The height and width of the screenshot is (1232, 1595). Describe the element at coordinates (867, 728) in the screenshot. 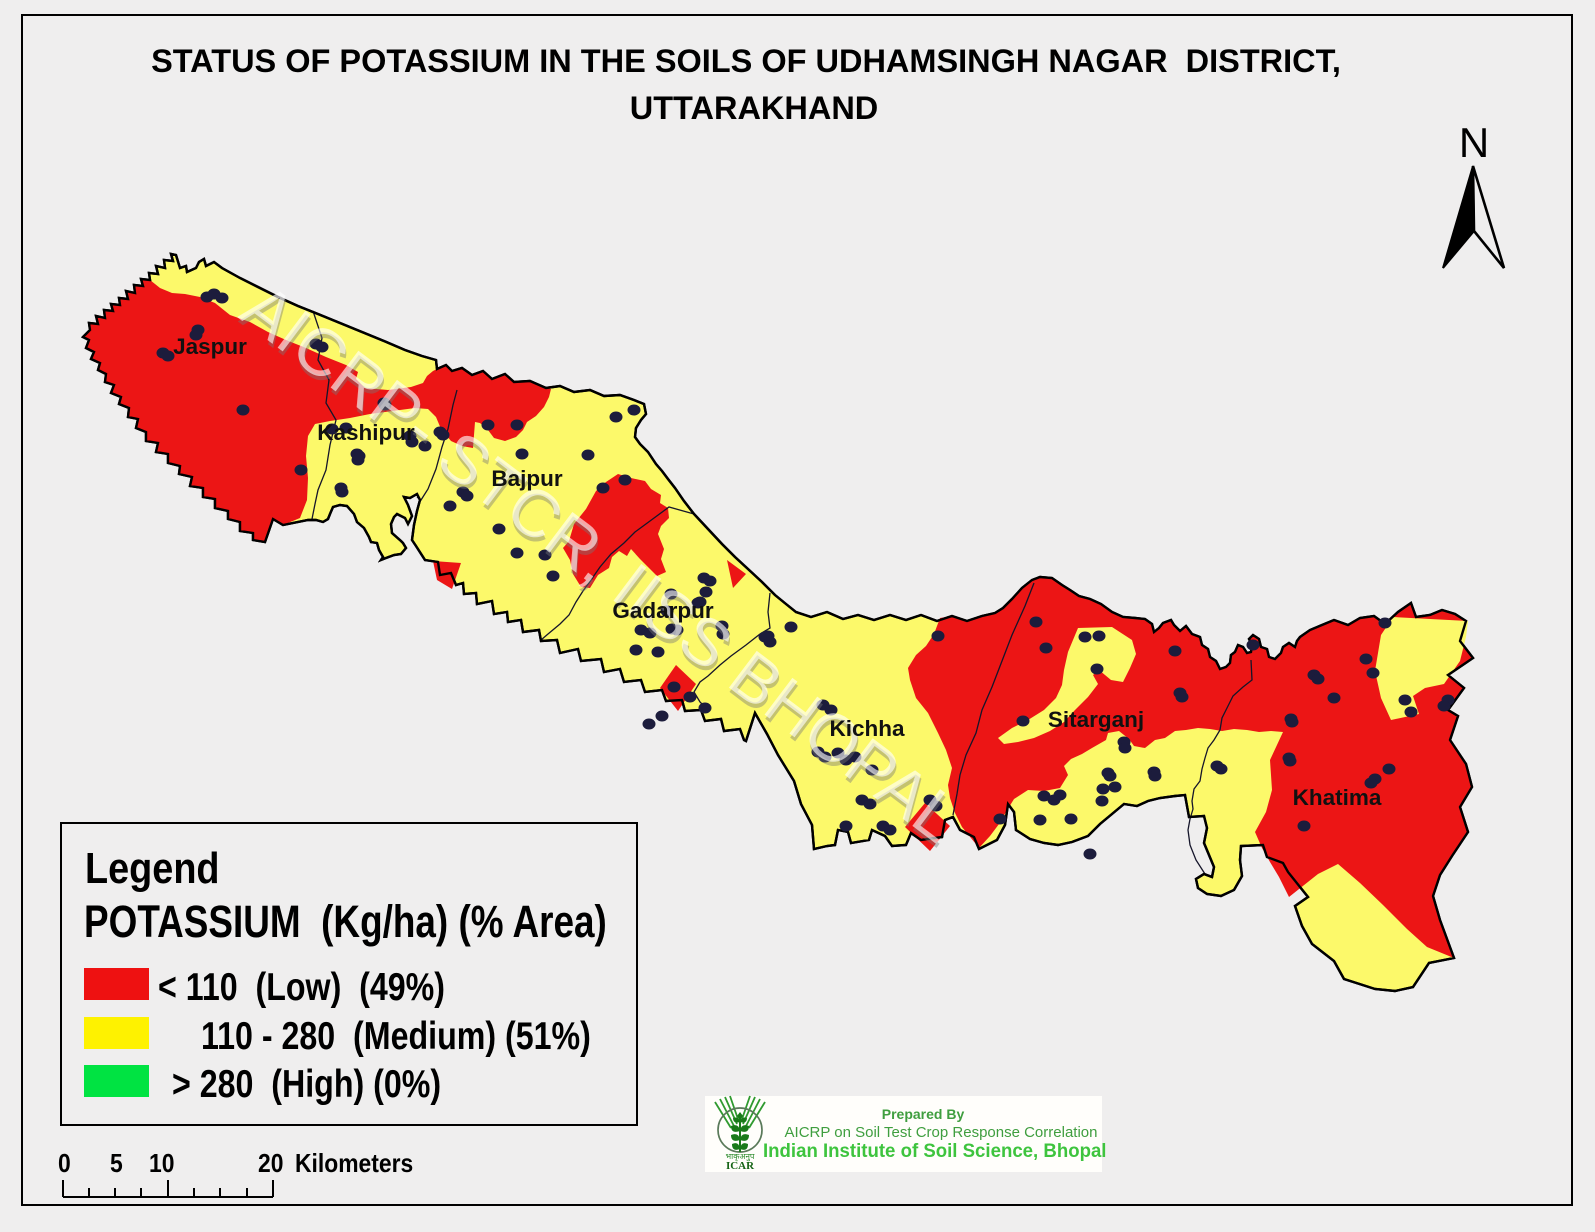

I see `svg-text: Kichha` at that location.